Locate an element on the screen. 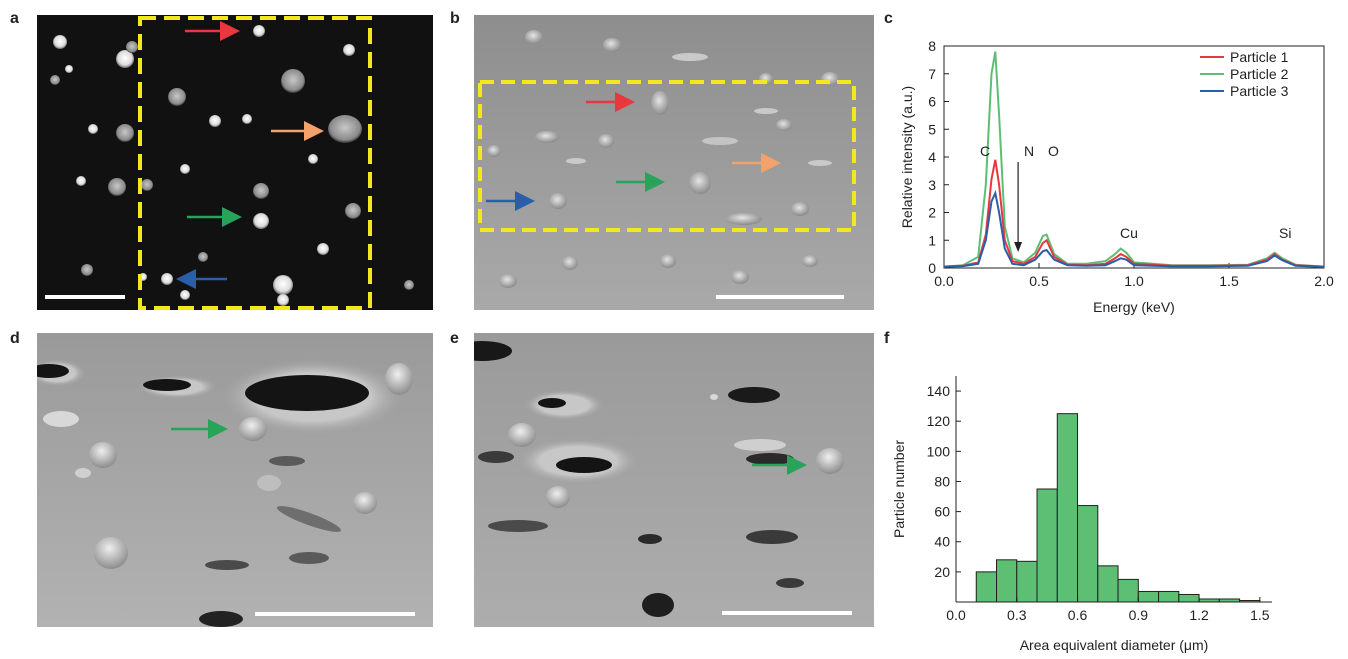 Image resolution: width=1348 pixels, height=659 pixels. x-axis-label: Energy (keV) is located at coordinates (1134, 307).